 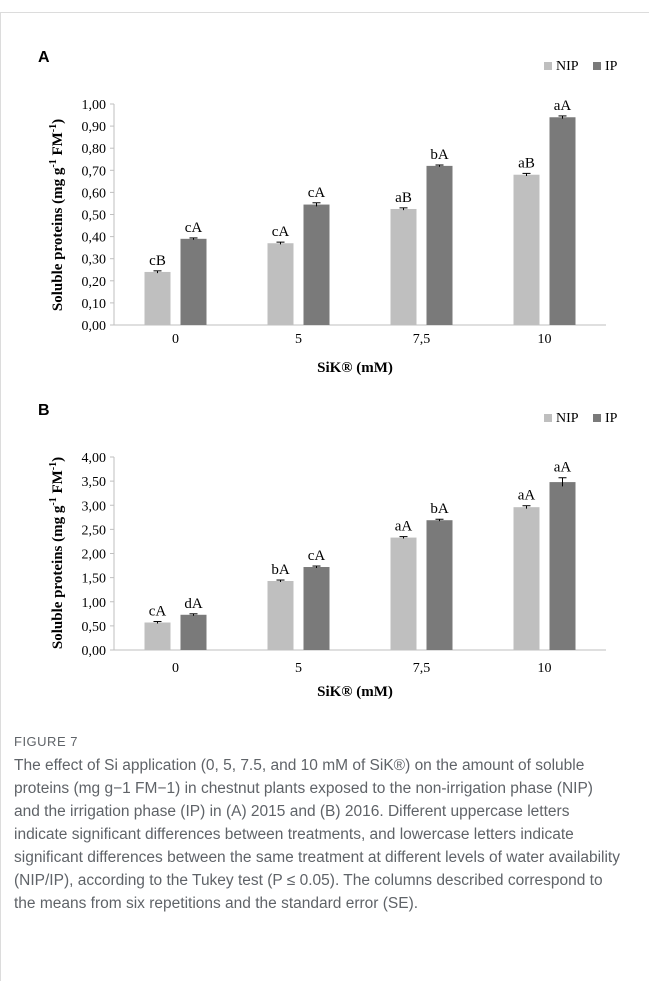 I want to click on y-tick-label: 0,40, so click(x=94, y=238).